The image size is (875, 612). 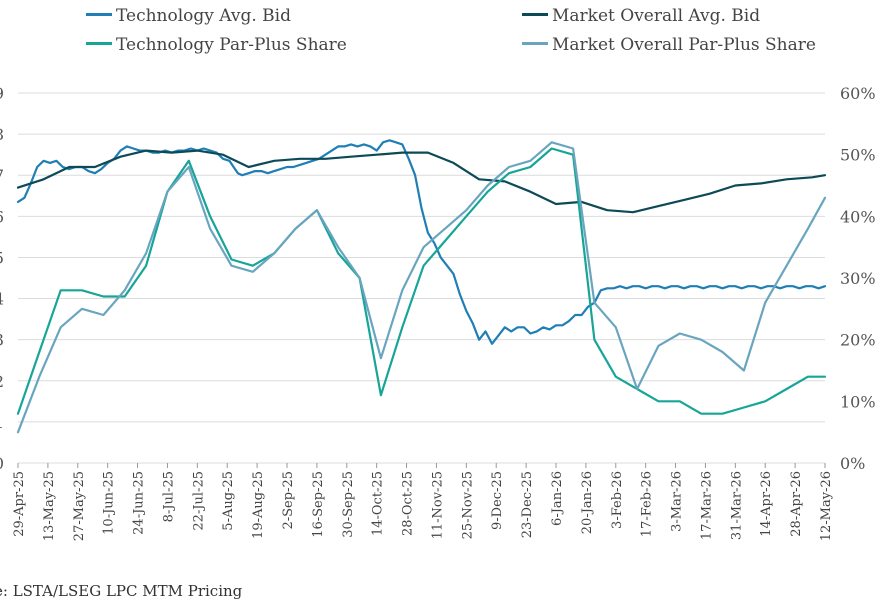 What do you see at coordinates (677, 501) in the screenshot?
I see `x-tick-label: 3-Mar-26` at bounding box center [677, 501].